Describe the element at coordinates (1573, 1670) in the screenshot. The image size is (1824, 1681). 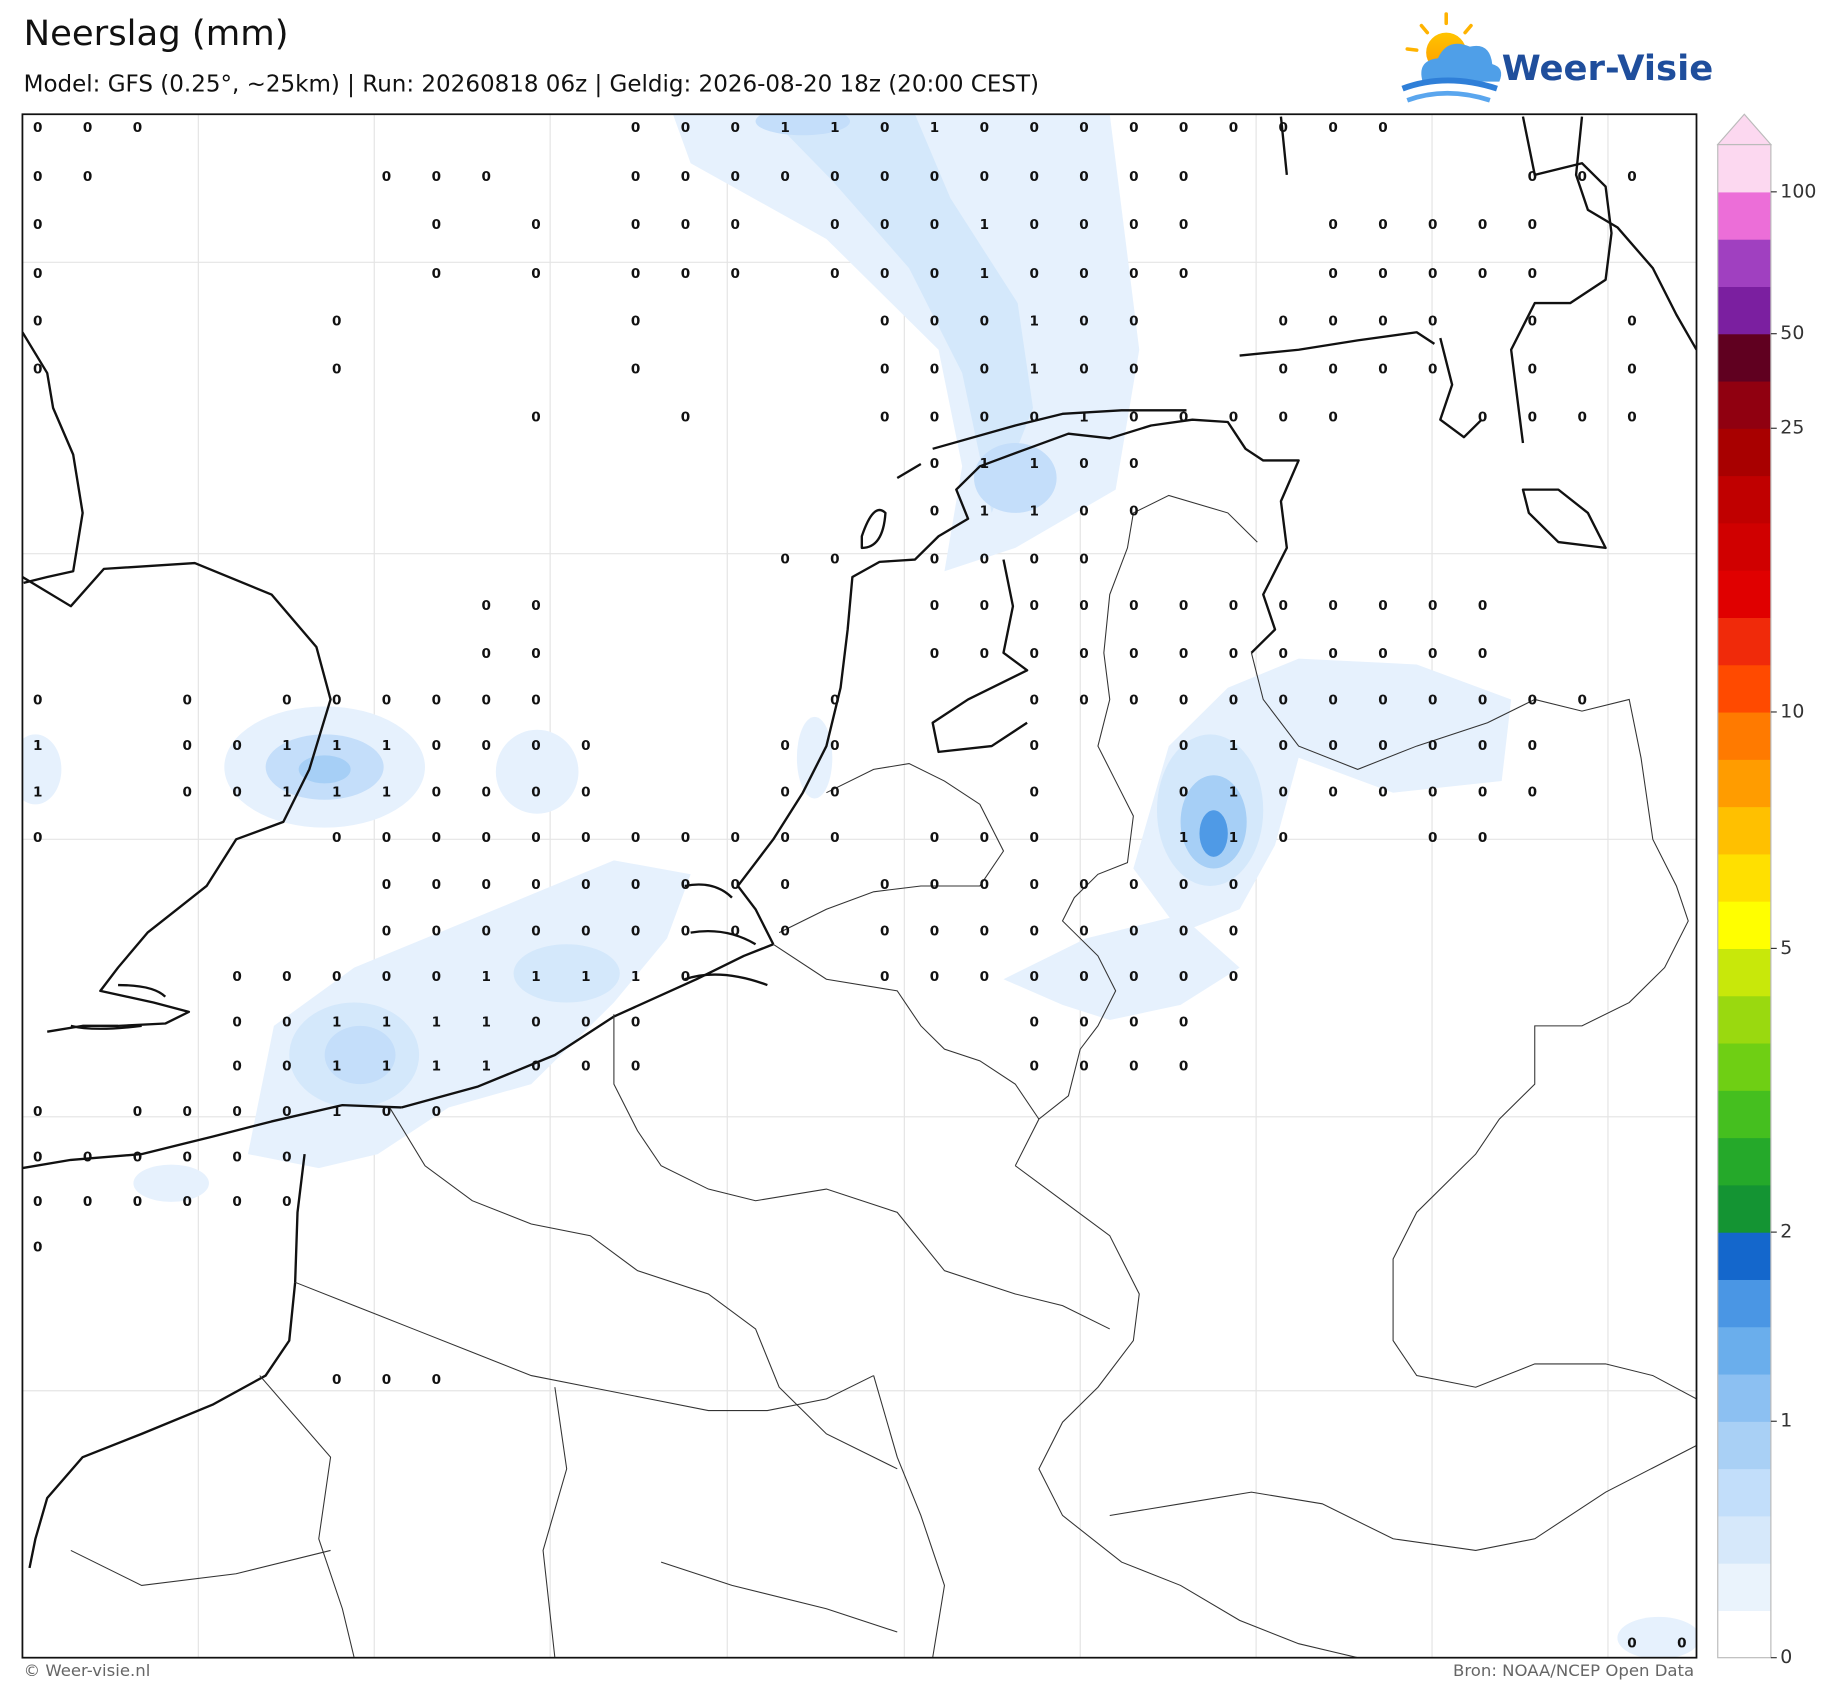
I see `footer-source: Bron: NOAA/NCEP Open Data` at that location.